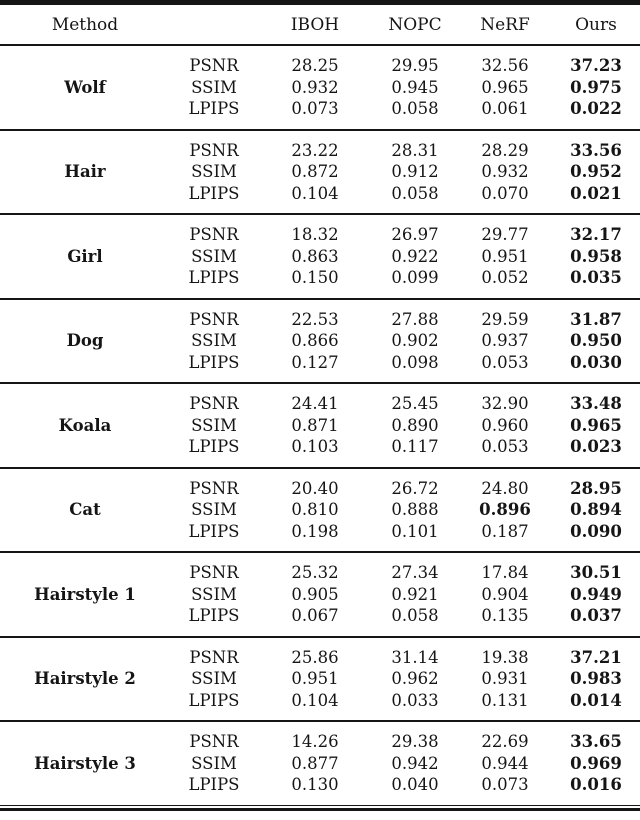  Describe the element at coordinates (415, 425) in the screenshot. I see `value-nopc-ssim: 0.890` at that location.